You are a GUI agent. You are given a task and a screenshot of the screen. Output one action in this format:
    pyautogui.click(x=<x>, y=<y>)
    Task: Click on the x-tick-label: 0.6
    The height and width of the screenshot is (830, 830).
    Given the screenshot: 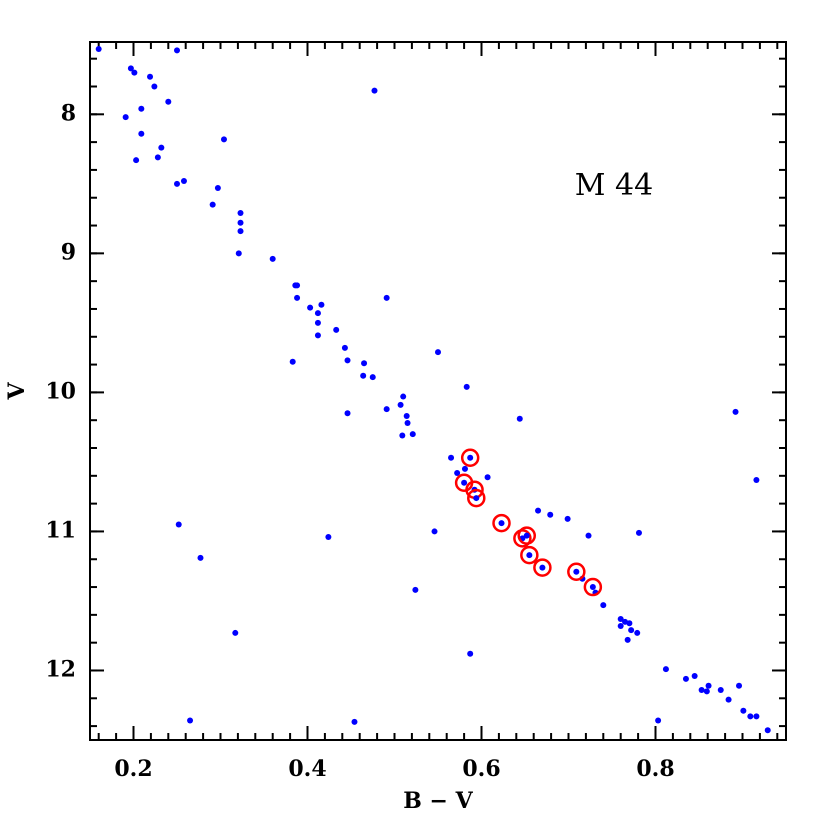 What is the action you would take?
    pyautogui.click(x=481, y=769)
    